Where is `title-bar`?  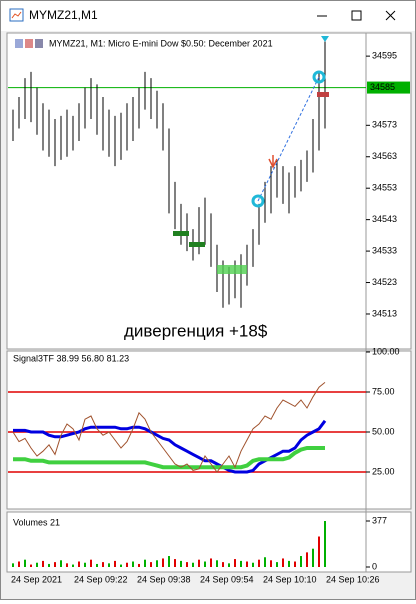 title-bar is located at coordinates (208, 16).